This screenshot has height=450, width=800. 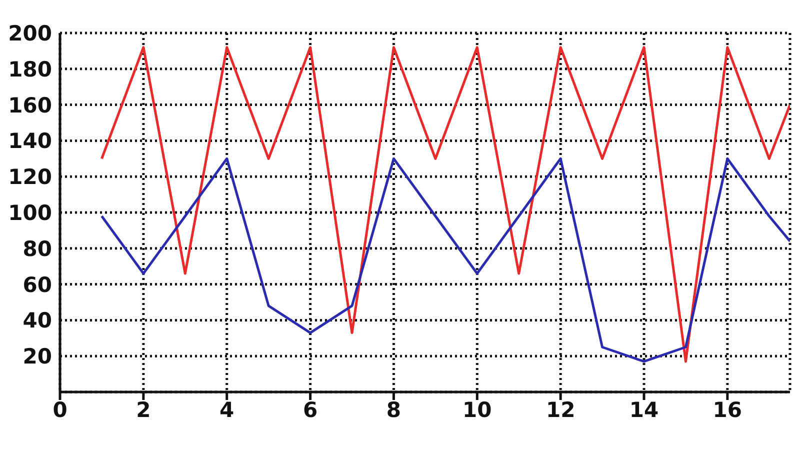 I want to click on x-tick-label: 12, so click(x=561, y=410).